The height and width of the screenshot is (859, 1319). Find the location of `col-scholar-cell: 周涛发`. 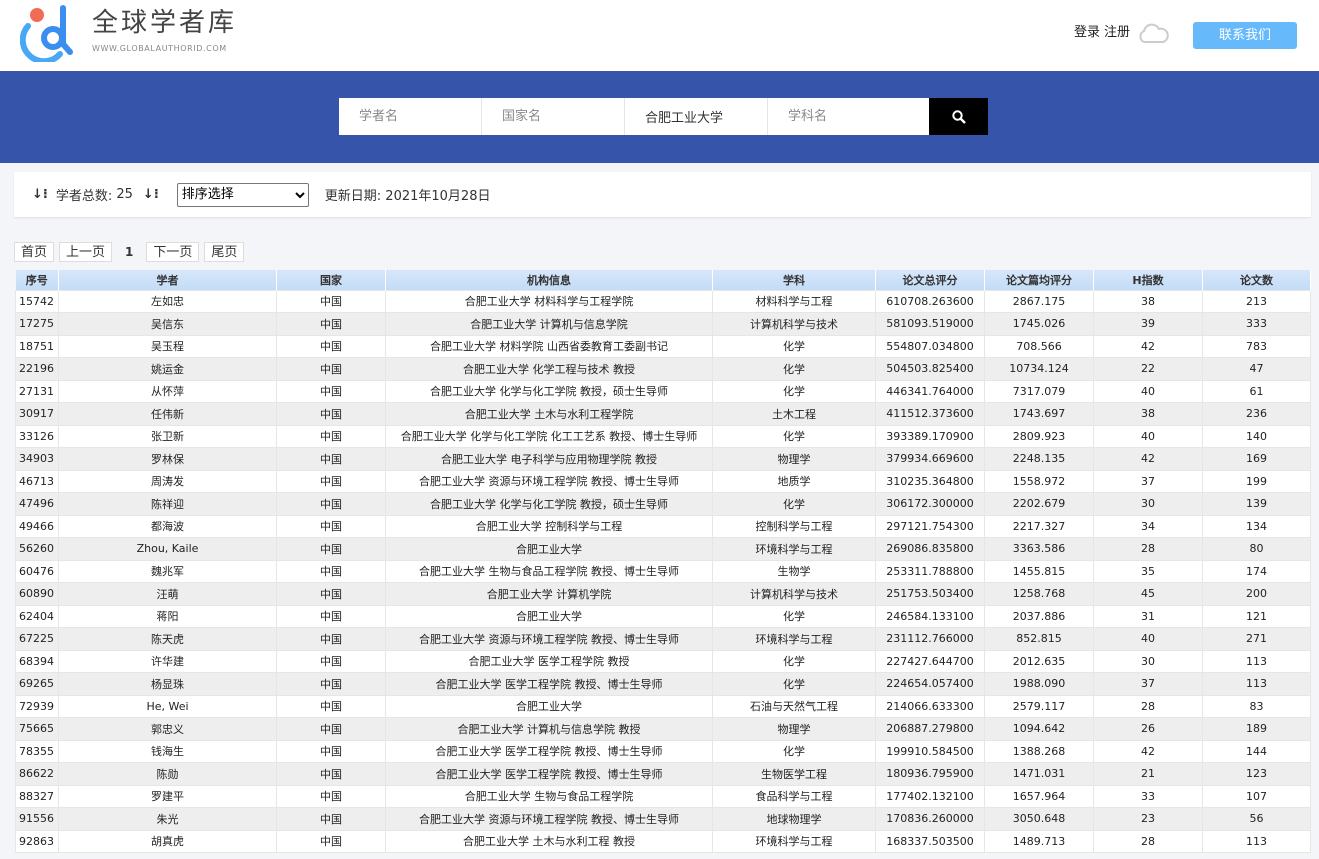

col-scholar-cell: 周涛发 is located at coordinates (167, 481).